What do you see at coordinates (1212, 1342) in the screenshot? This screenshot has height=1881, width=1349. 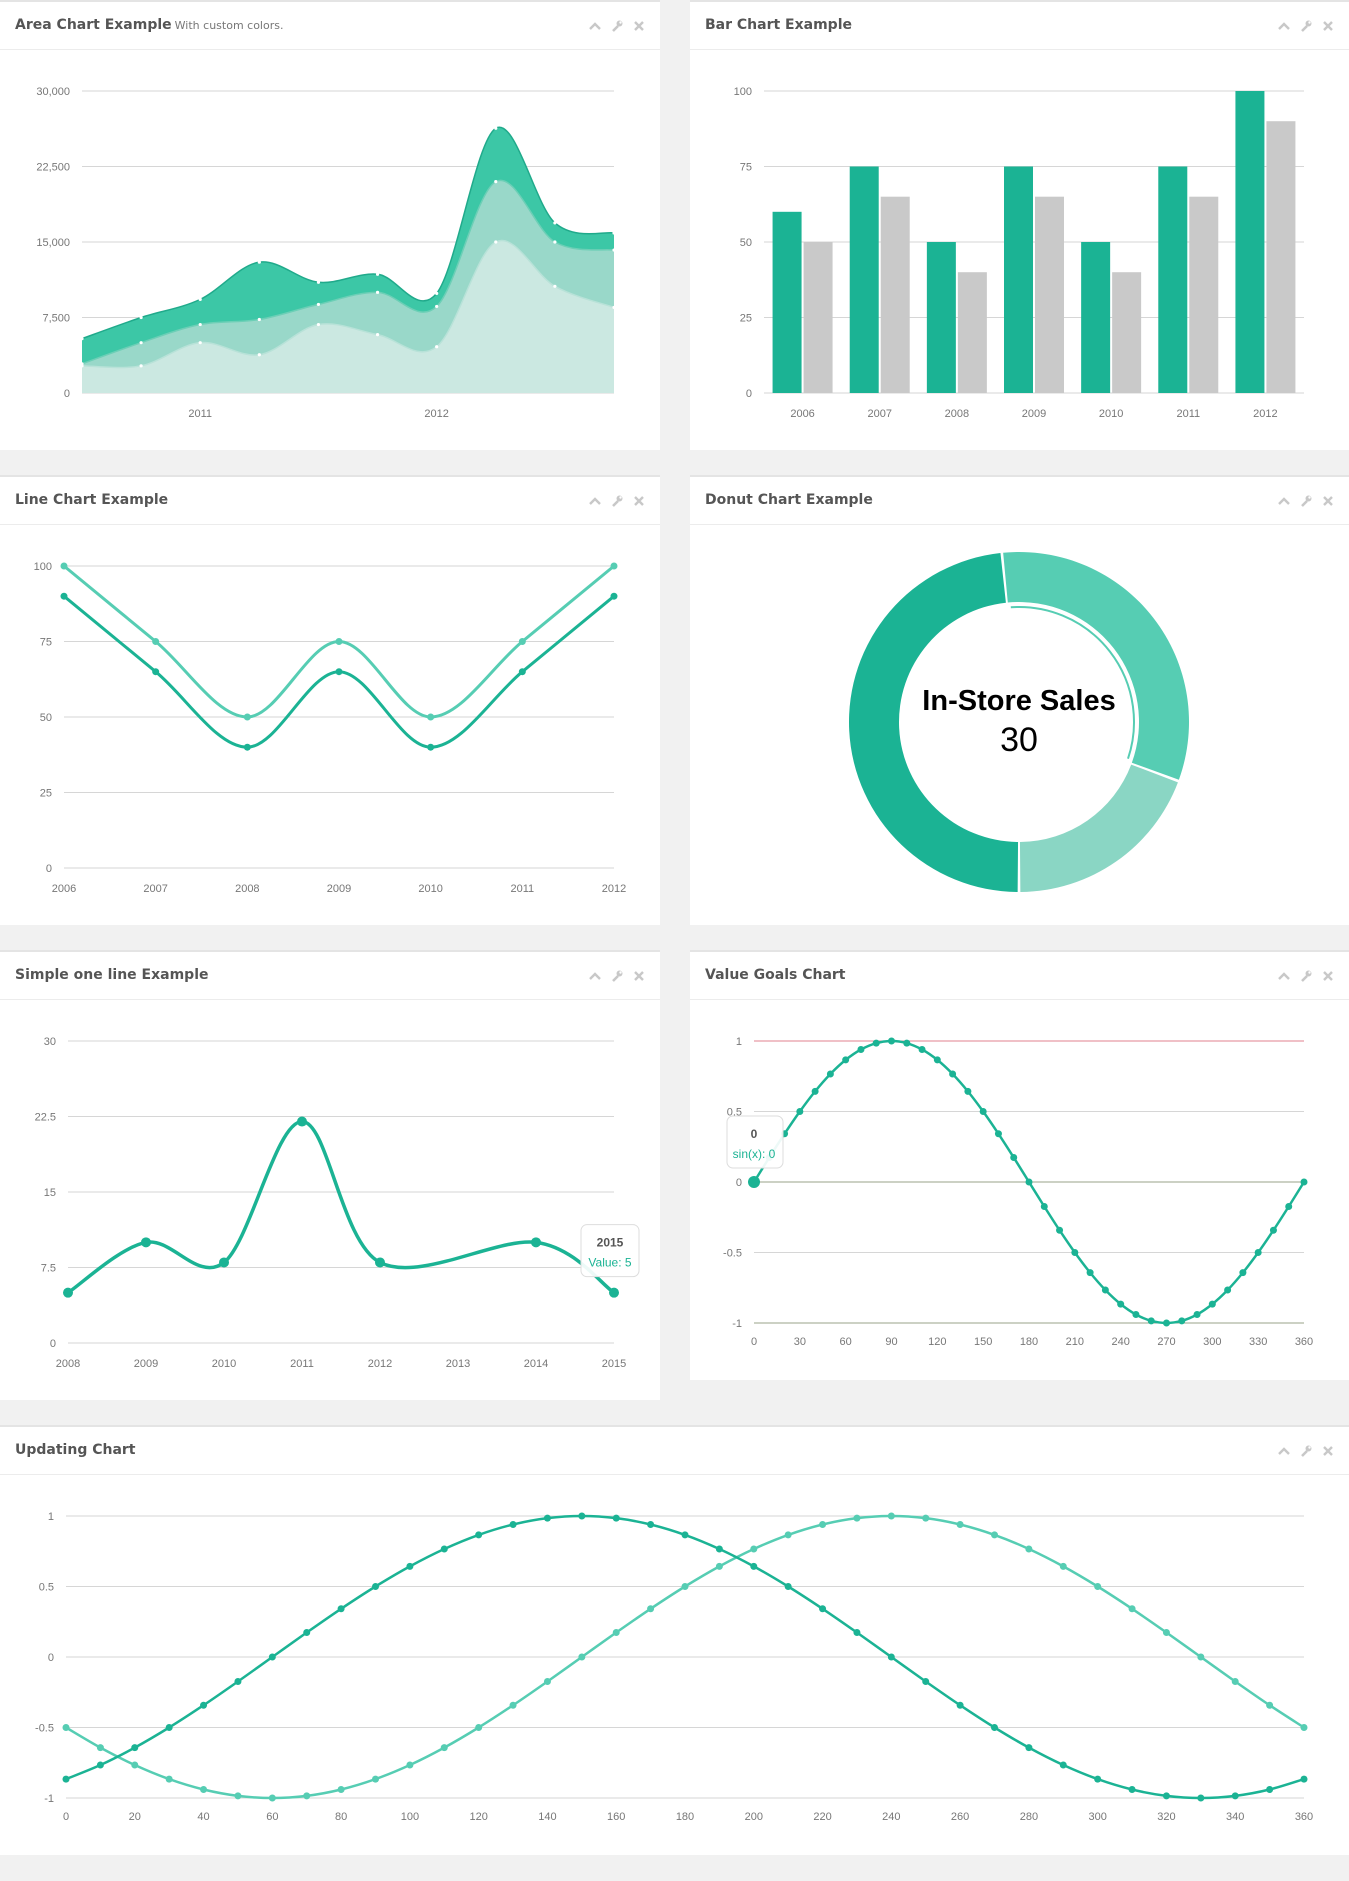 I see `x-tick-label: 300` at bounding box center [1212, 1342].